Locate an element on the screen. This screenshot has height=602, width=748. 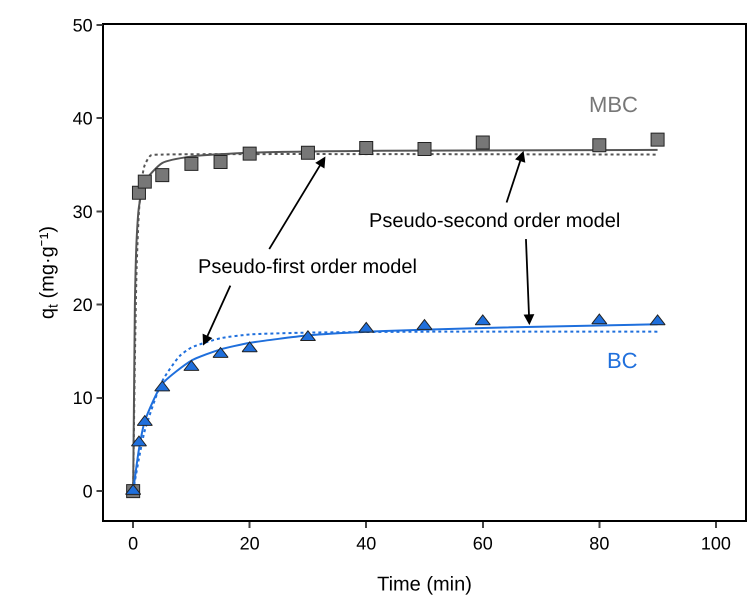
x-tick-label: 40 is located at coordinates (366, 543).